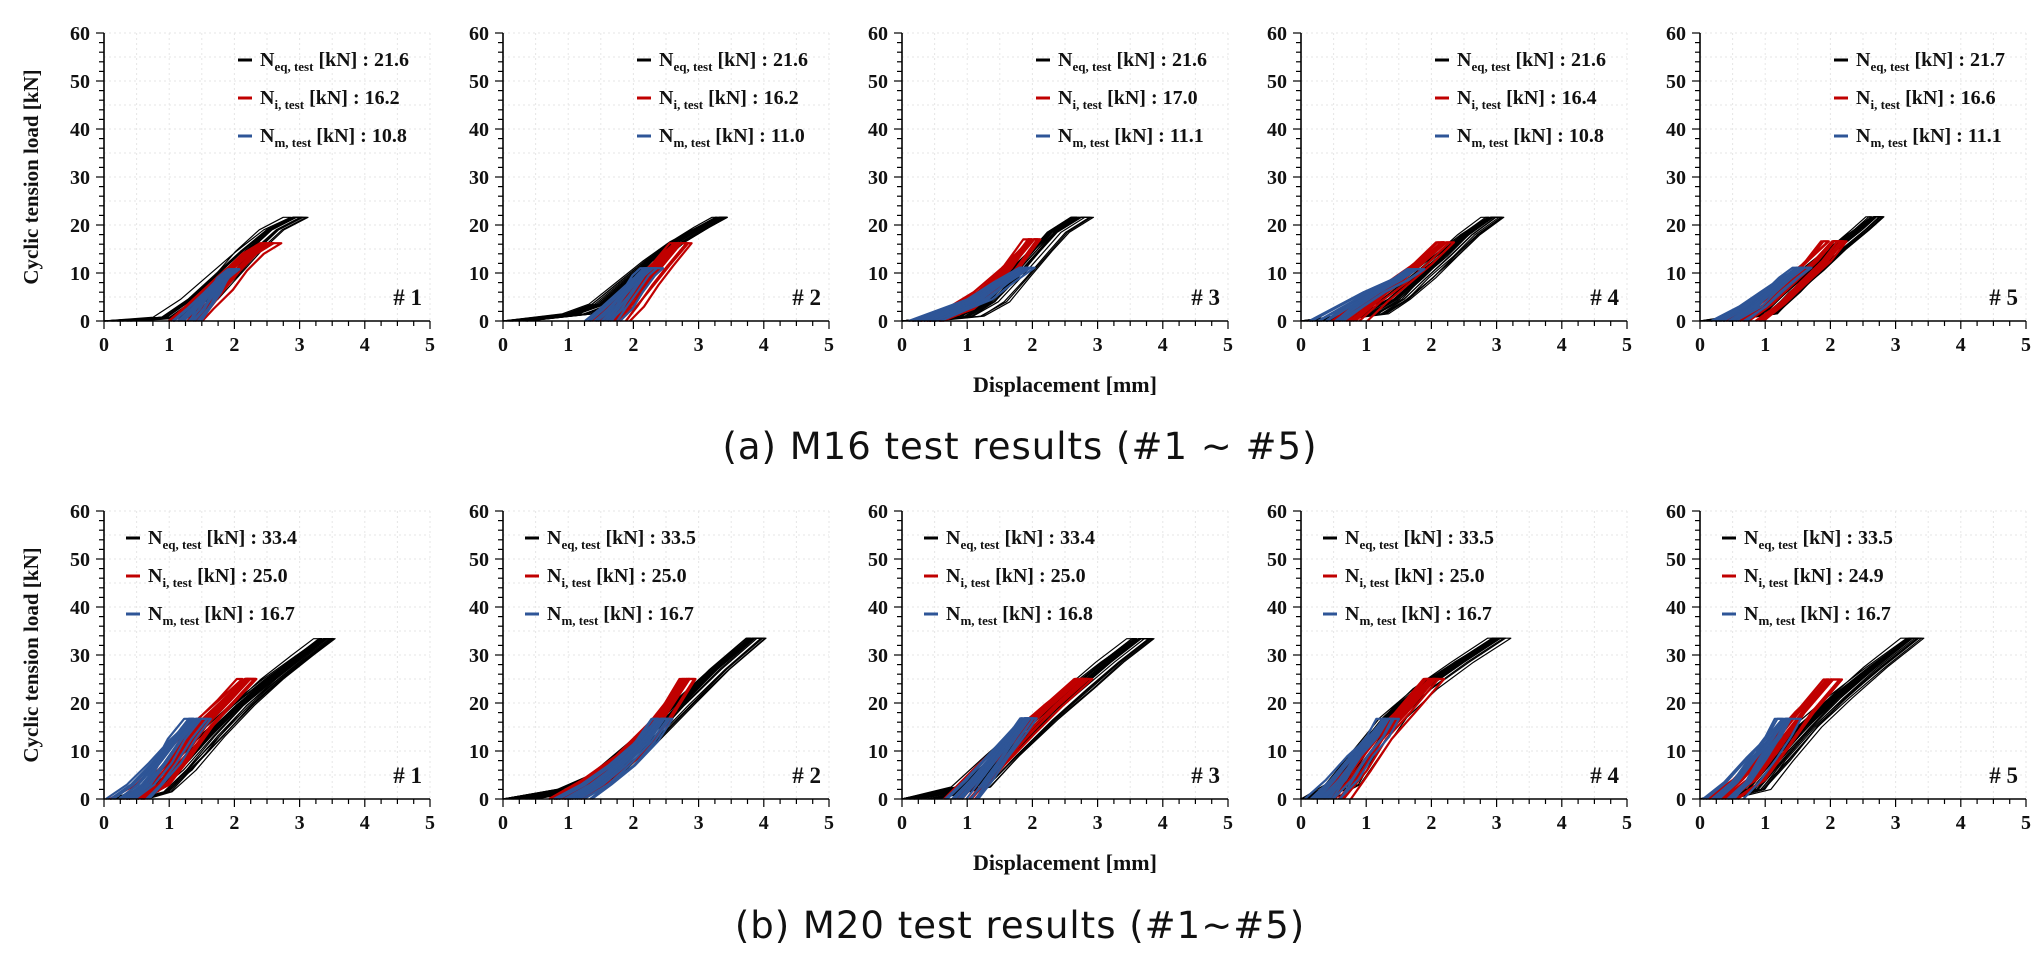 The width and height of the screenshot is (2040, 964). Describe the element at coordinates (407, 297) in the screenshot. I see `panel-number-label: # 1` at that location.